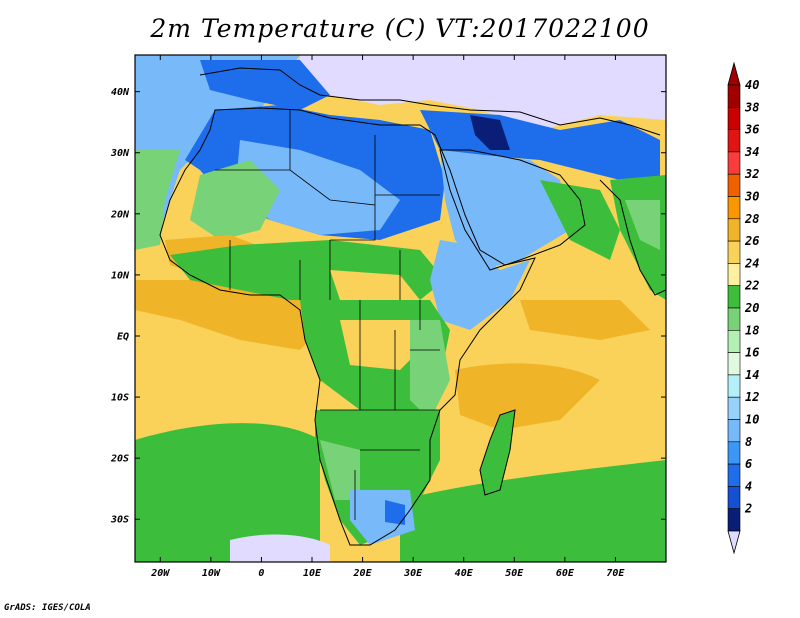 This screenshot has height=618, width=800. What do you see at coordinates (751, 241) in the screenshot?
I see `colorbar-label: 26` at bounding box center [751, 241].